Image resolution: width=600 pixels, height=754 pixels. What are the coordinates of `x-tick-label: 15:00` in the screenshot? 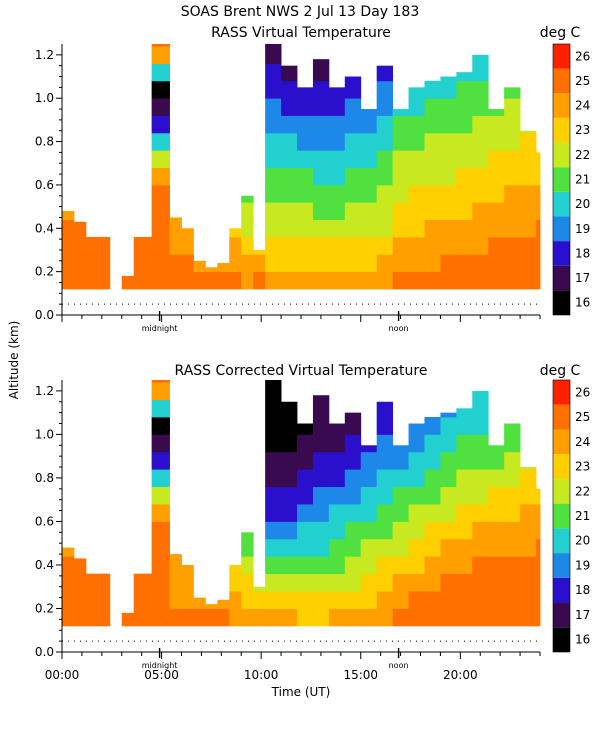 It's located at (360, 675).